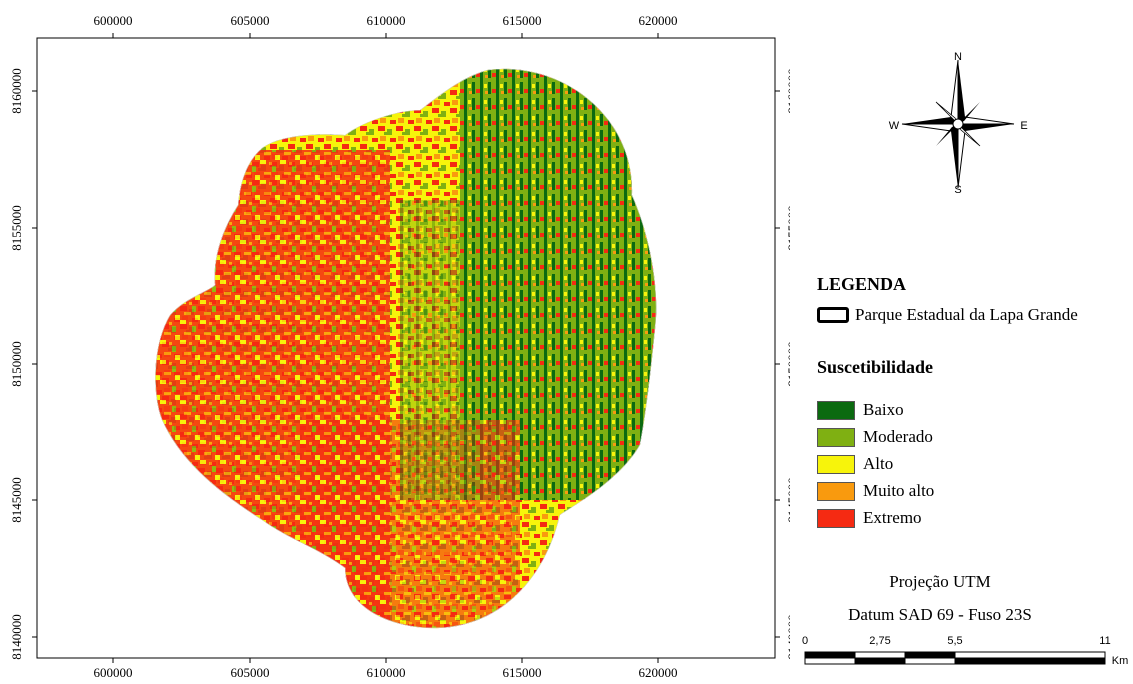 Image resolution: width=1133 pixels, height=684 pixels. Describe the element at coordinates (250, 20) in the screenshot. I see `x-tick-top-1: 605000` at that location.